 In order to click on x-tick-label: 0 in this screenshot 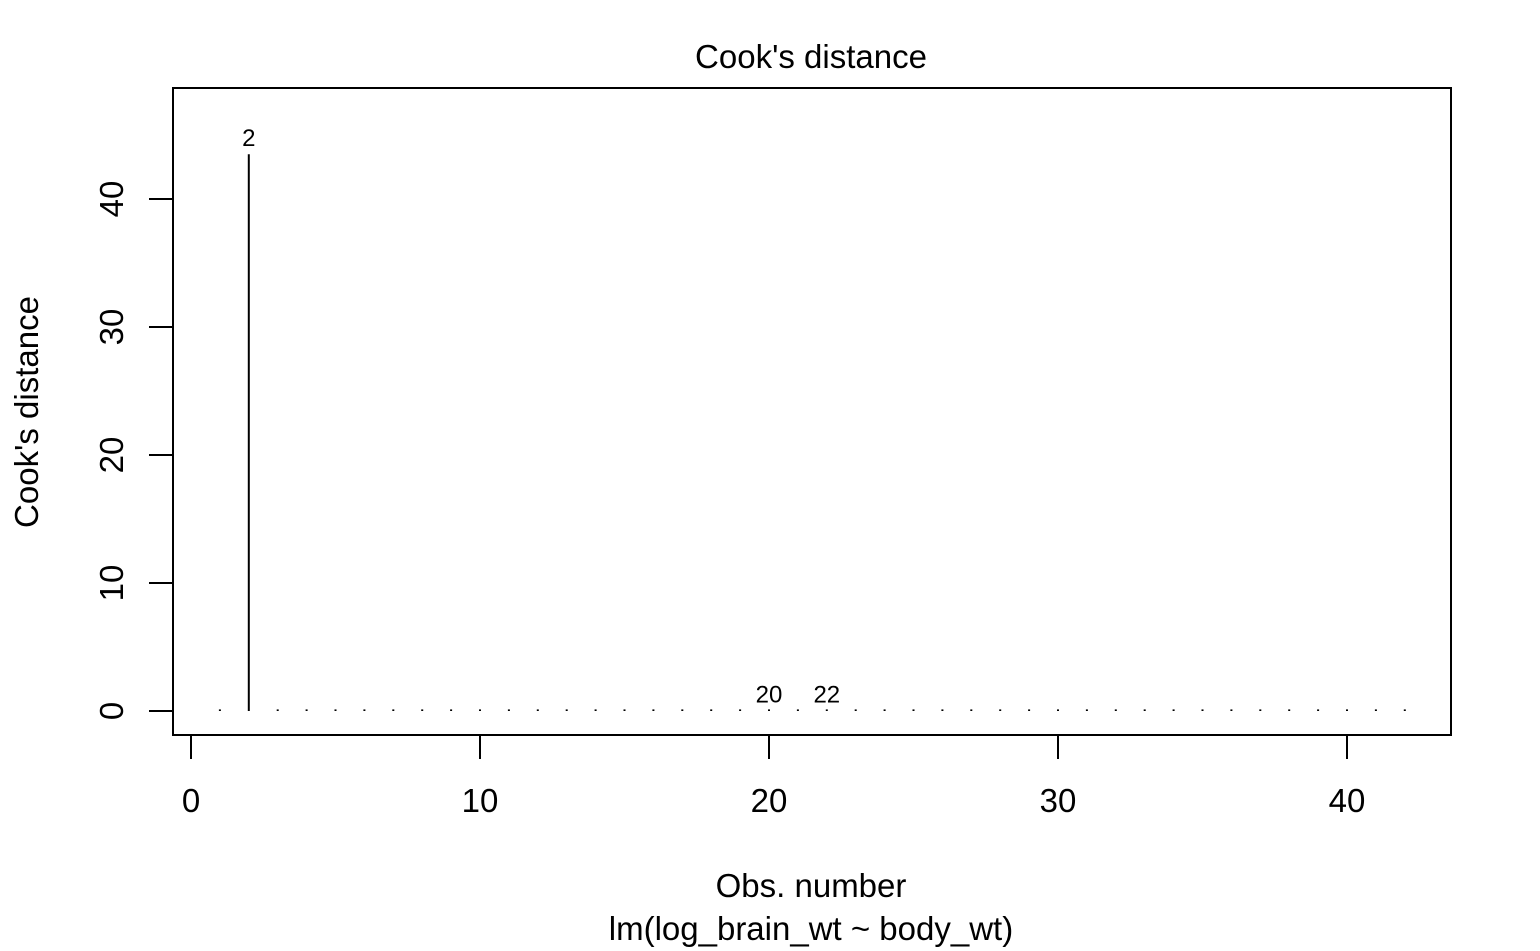, I will do `click(191, 800)`.